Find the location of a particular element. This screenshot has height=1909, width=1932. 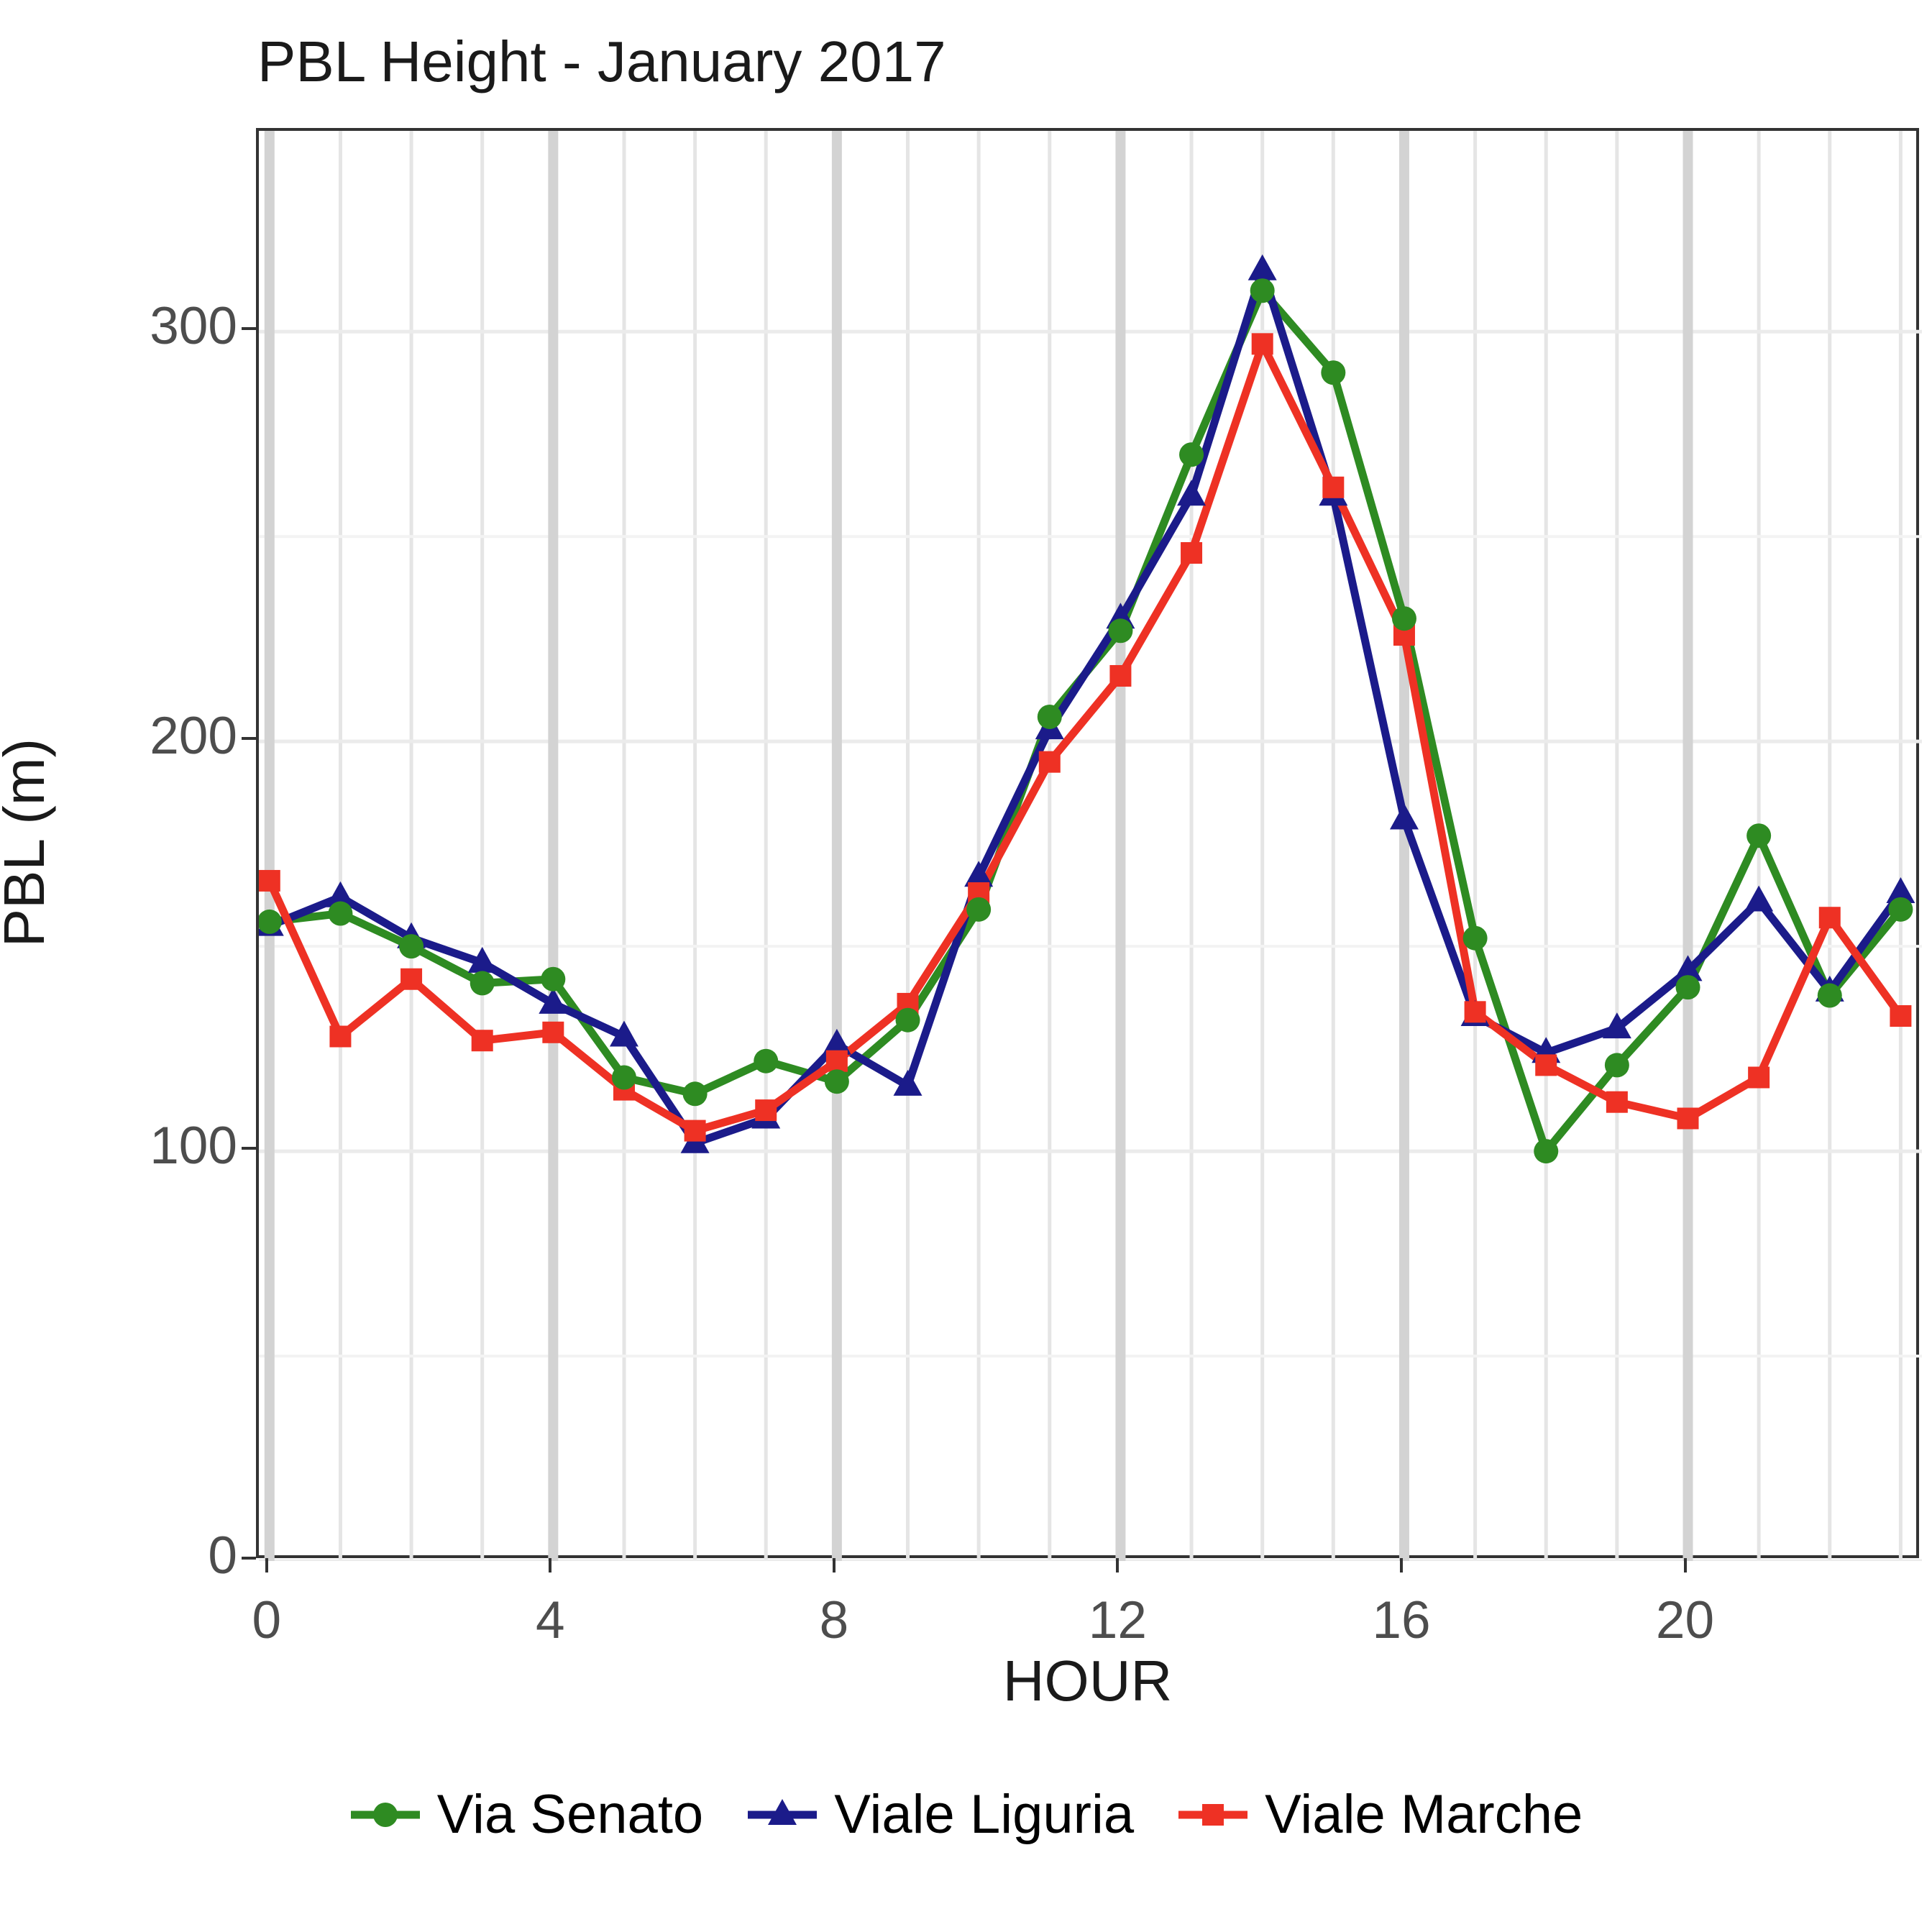

legend: Via Senato Viale Liguria Viale Marche is located at coordinates (966, 1814).